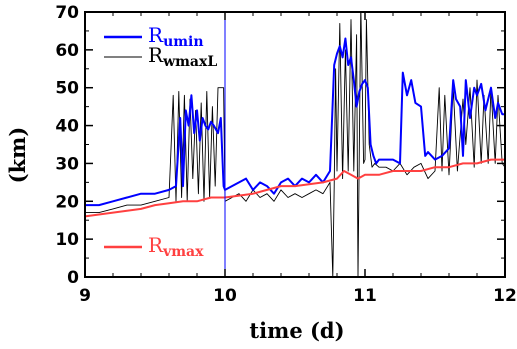 This screenshot has height=349, width=517. Describe the element at coordinates (67, 127) in the screenshot. I see `y-tick-label: 40` at that location.